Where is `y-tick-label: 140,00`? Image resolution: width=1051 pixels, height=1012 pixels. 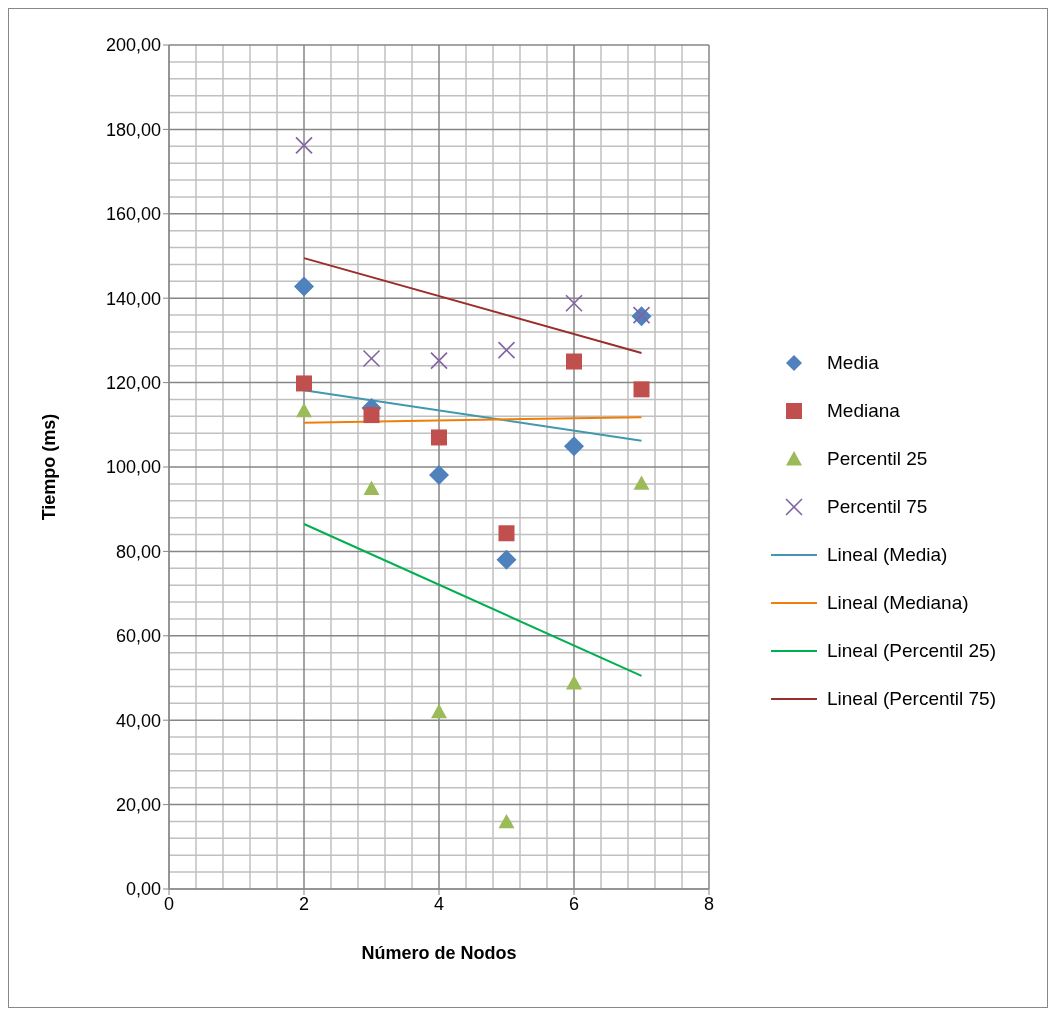 y-tick-label: 140,00 is located at coordinates (133, 298).